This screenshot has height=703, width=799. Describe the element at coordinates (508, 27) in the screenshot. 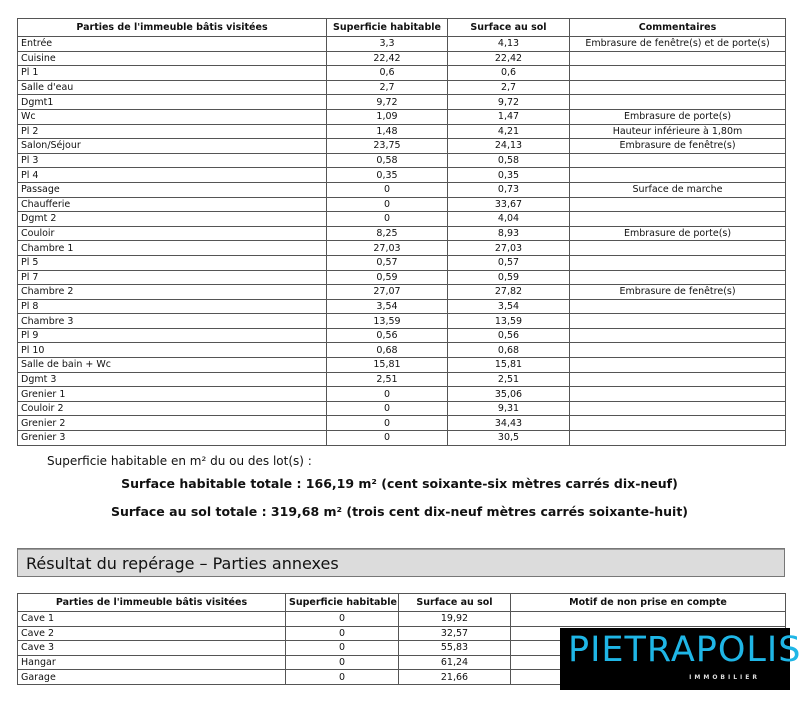

I see `header-sol: Surface au sol` at that location.